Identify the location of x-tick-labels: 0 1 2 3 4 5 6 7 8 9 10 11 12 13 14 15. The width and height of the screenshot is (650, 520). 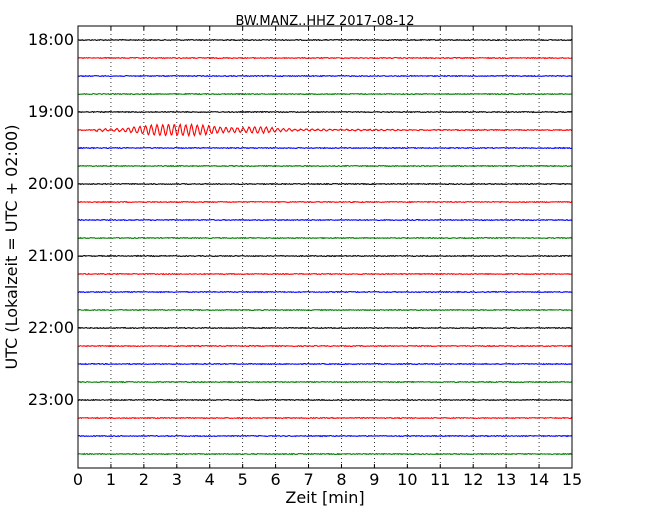
(327, 479).